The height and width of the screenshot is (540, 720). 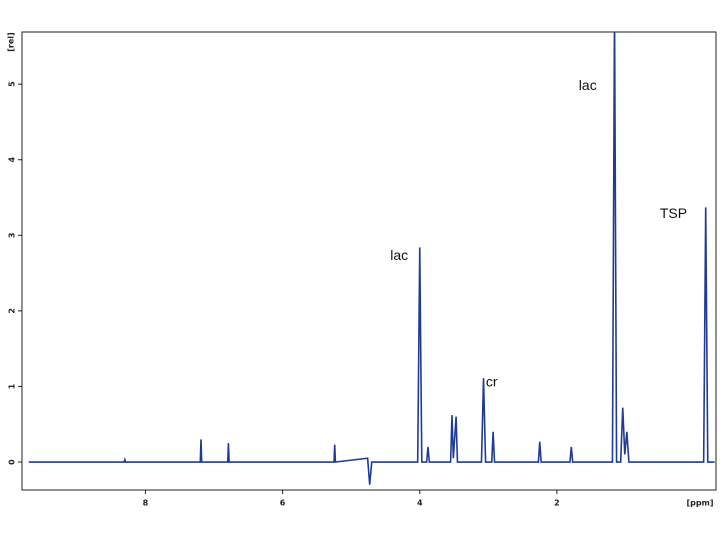 I want to click on x-tick-label: 4, so click(x=420, y=503).